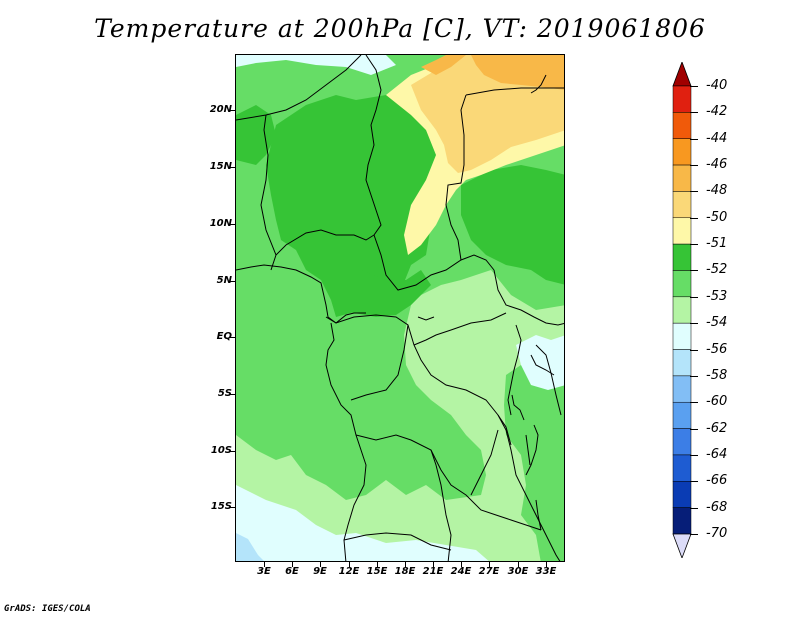 This screenshot has height=618, width=800. Describe the element at coordinates (518, 571) in the screenshot. I see `lon-label-30e: 30E` at that location.